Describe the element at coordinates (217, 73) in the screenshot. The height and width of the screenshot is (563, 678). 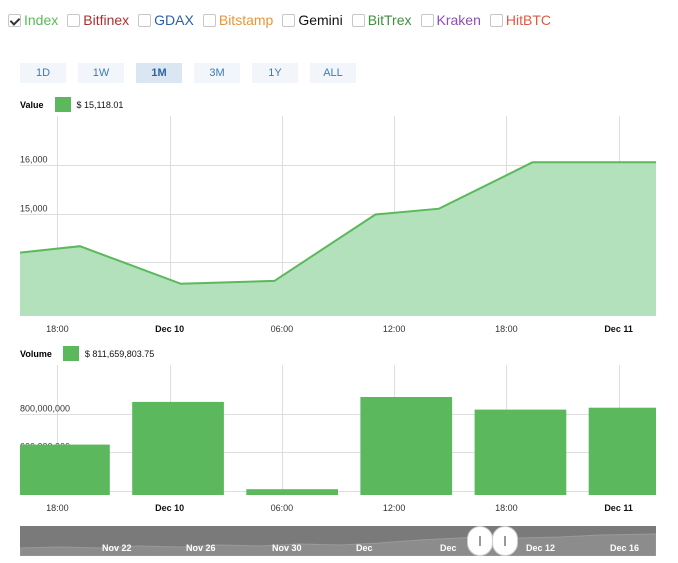
I see `range-button-3m: 3M` at that location.